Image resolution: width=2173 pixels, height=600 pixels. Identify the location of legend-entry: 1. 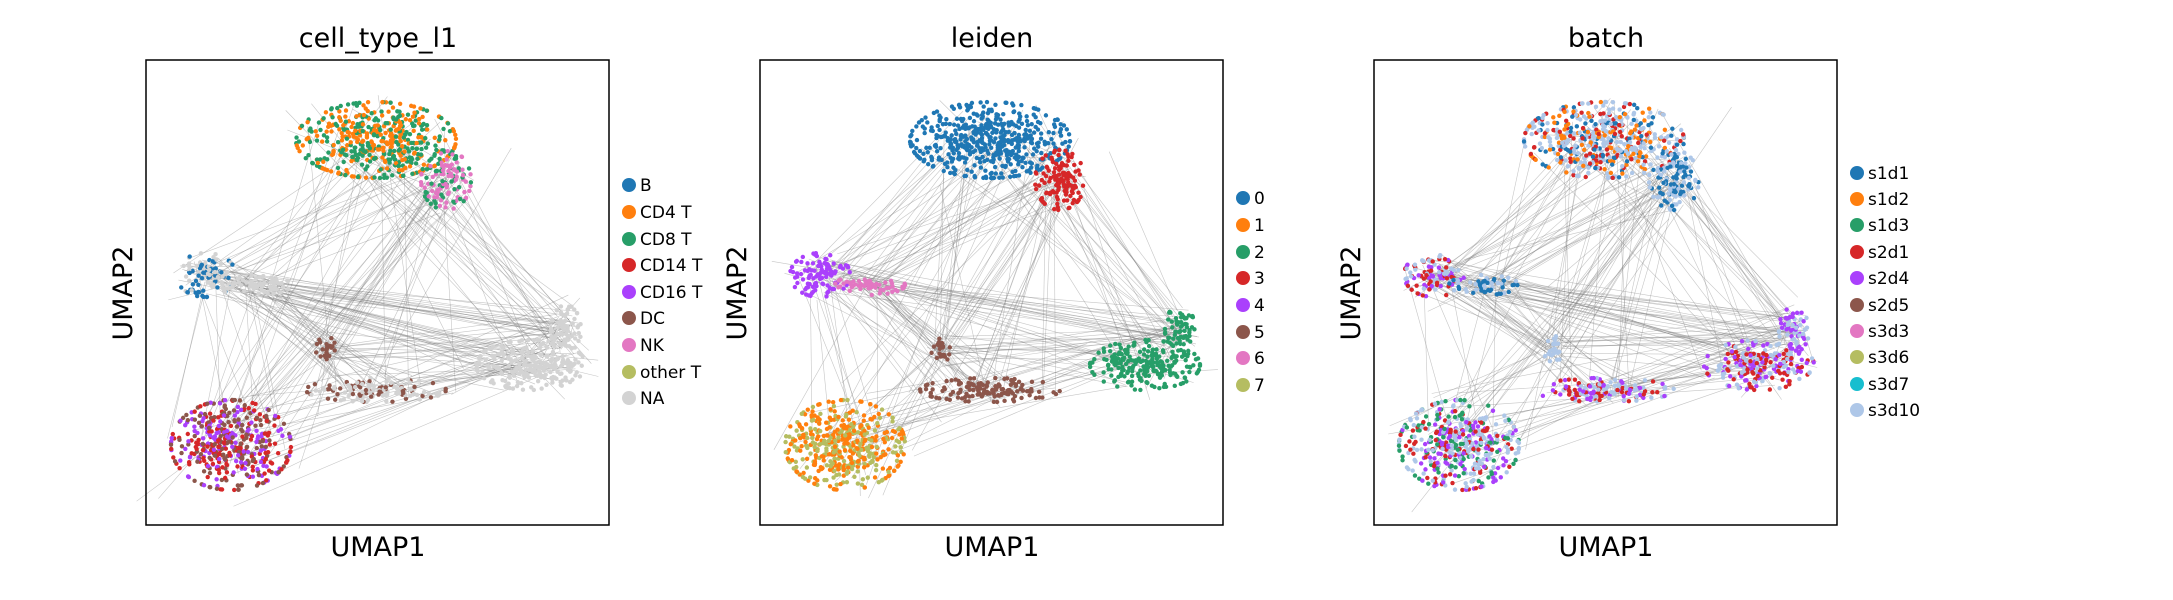
(1250, 226).